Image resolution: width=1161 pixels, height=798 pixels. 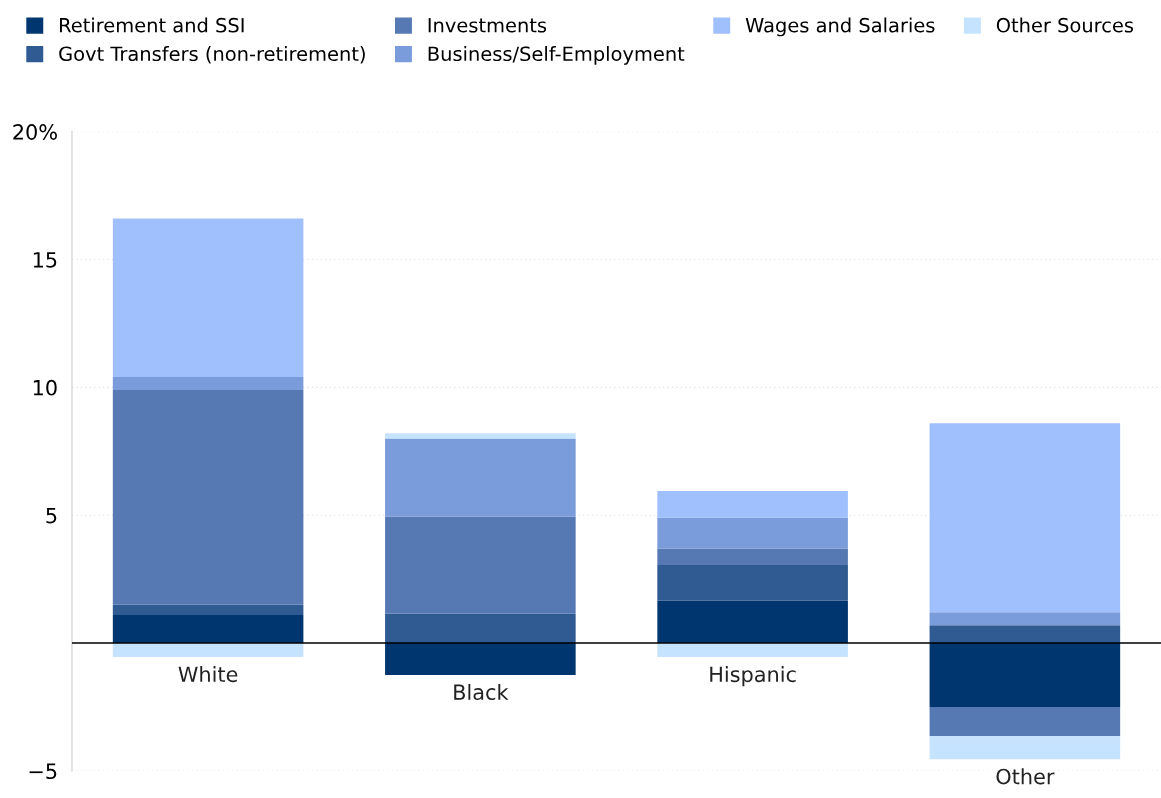 What do you see at coordinates (1065, 25) in the screenshot?
I see `legend-label: Other Sources` at bounding box center [1065, 25].